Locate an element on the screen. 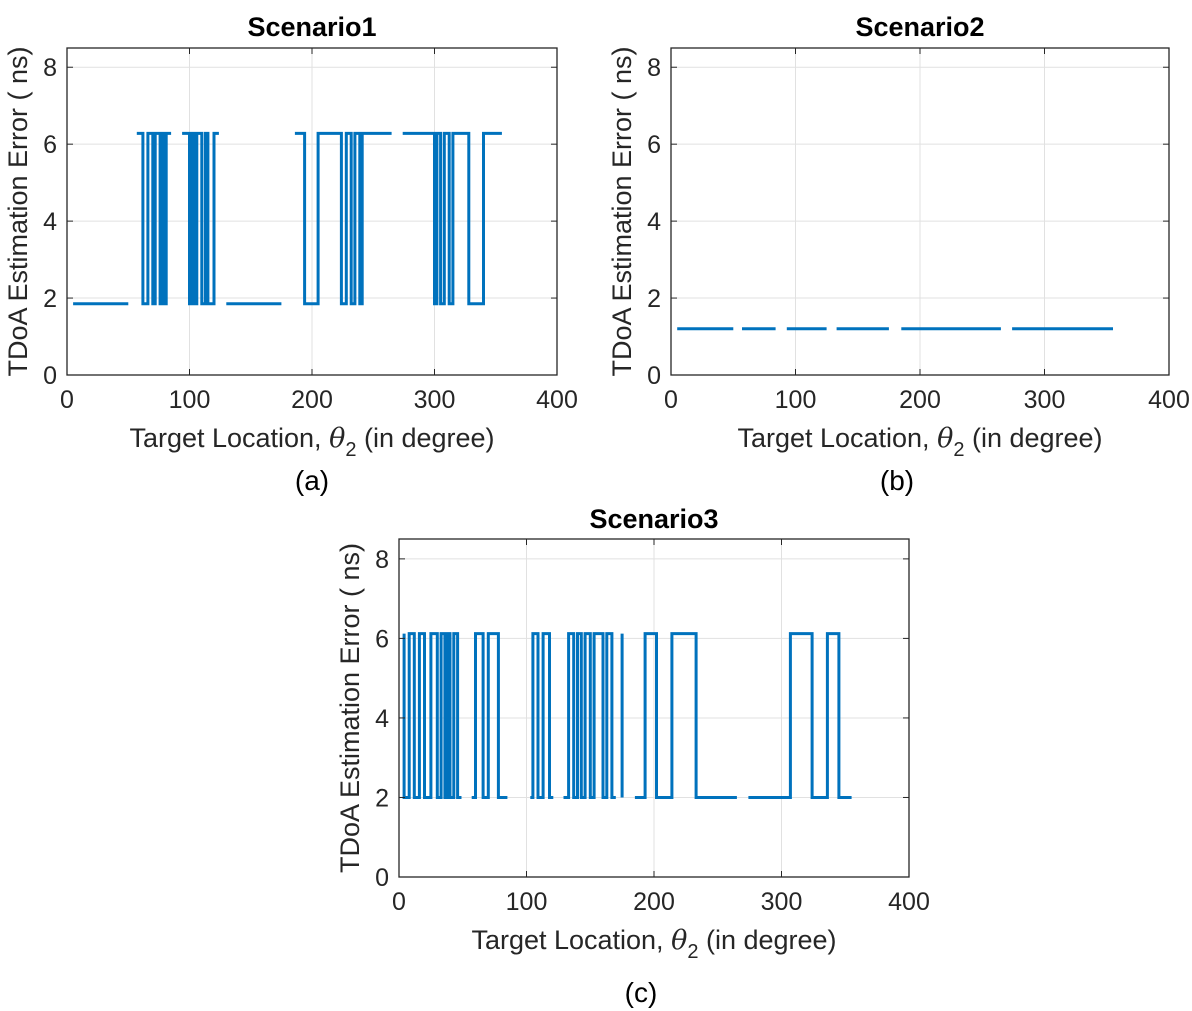 The image size is (1192, 1011). chart-title: Scenario3 is located at coordinates (653, 519).